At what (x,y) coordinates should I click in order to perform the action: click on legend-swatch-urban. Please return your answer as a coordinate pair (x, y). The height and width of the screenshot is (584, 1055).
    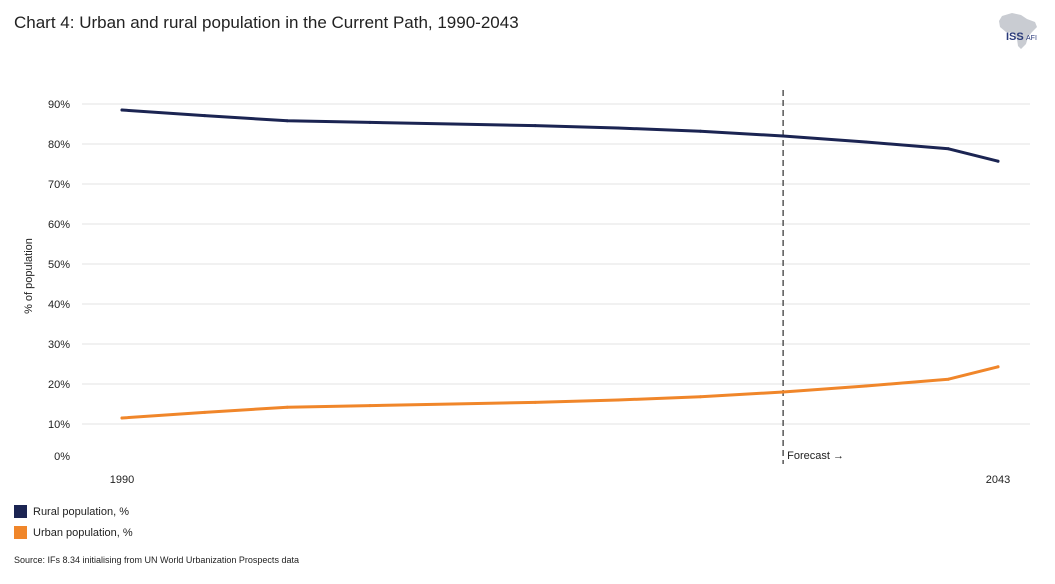
    Looking at the image, I should click on (20, 532).